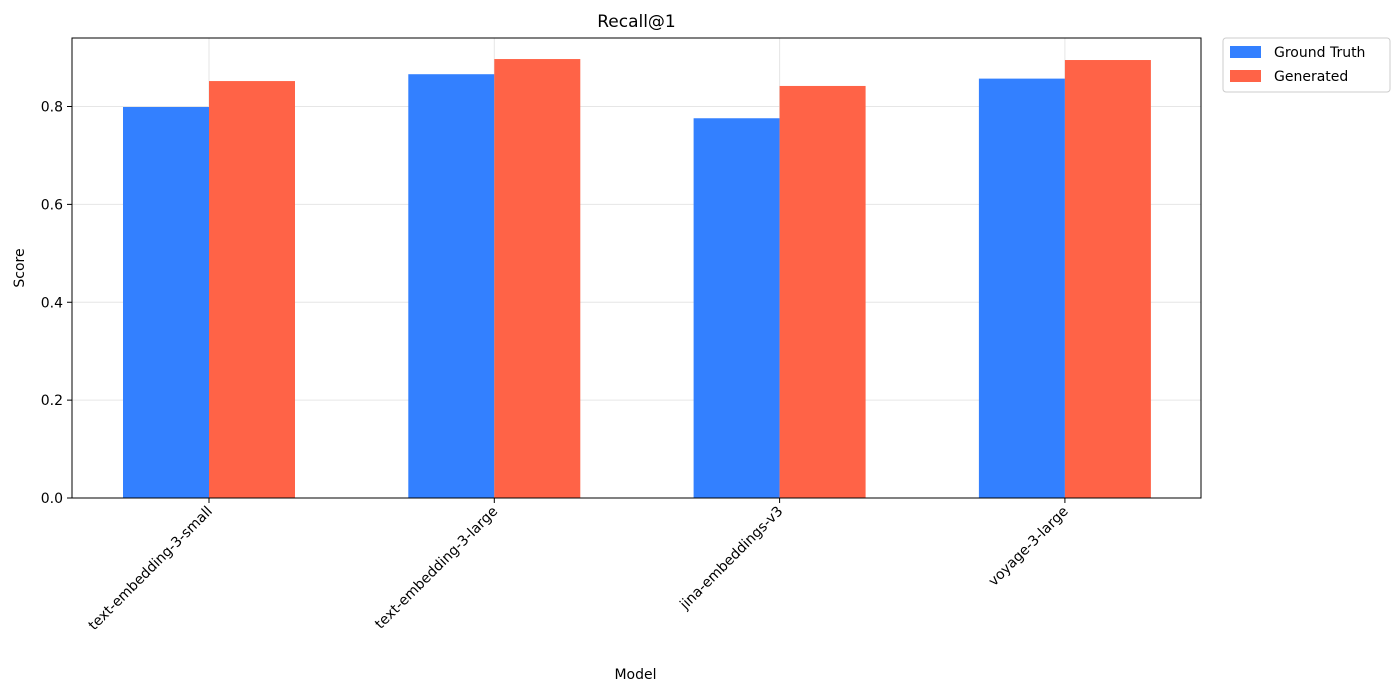  Describe the element at coordinates (151, 569) in the screenshot. I see `x-tick-label: text-embedding-3-small` at that location.